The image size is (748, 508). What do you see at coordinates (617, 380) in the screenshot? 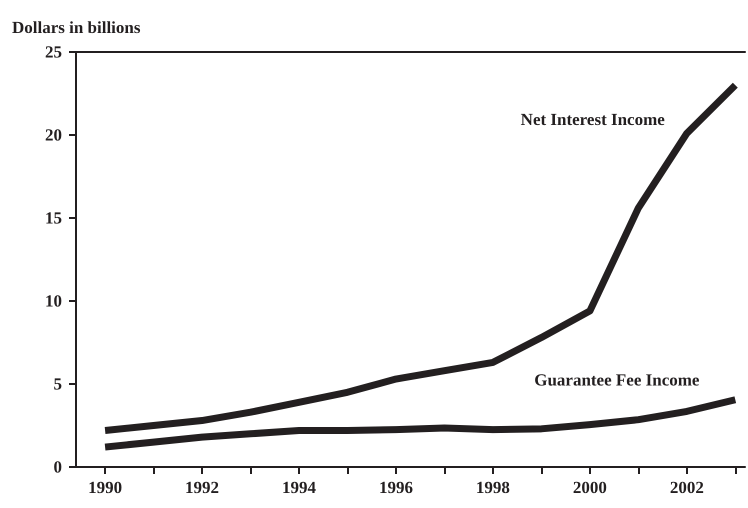
I see `series-label: Guarantee Fee Income` at bounding box center [617, 380].